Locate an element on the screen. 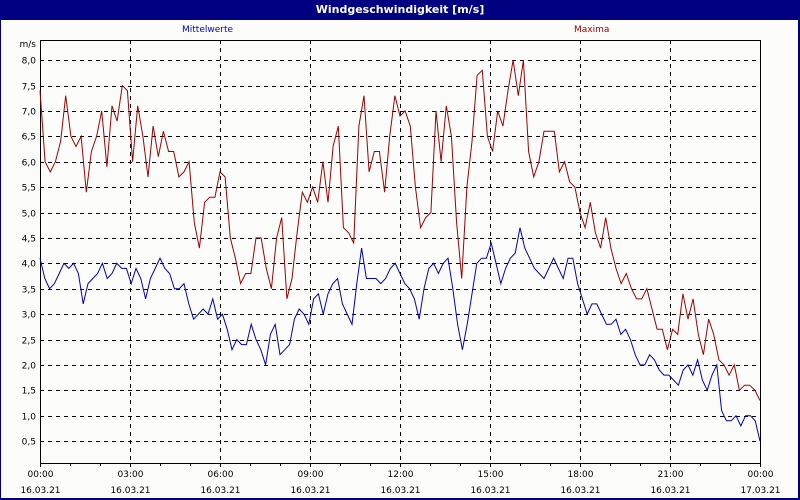 The image size is (800, 500). x-tick-date: 17.03.21 is located at coordinates (760, 491).